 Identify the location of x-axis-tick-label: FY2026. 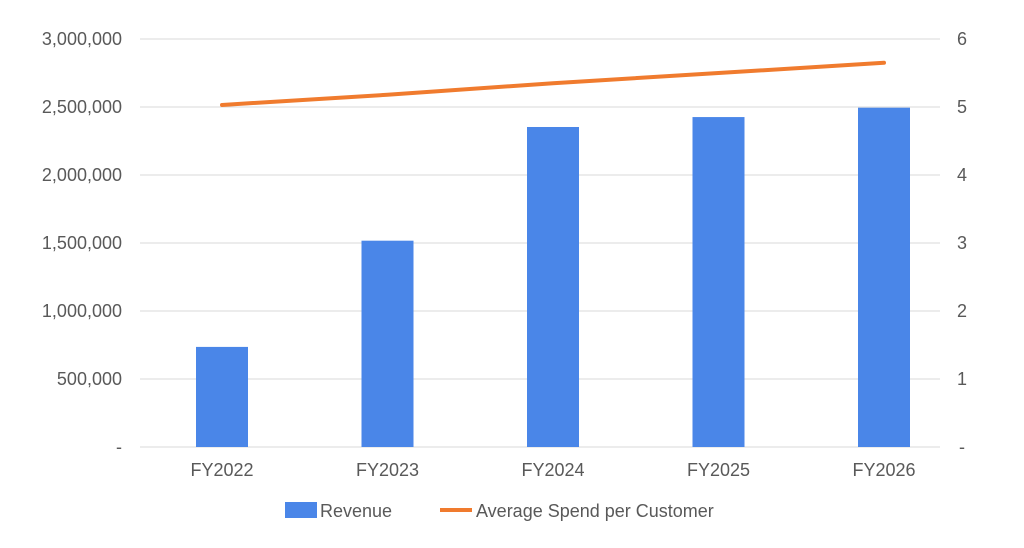
(883, 470).